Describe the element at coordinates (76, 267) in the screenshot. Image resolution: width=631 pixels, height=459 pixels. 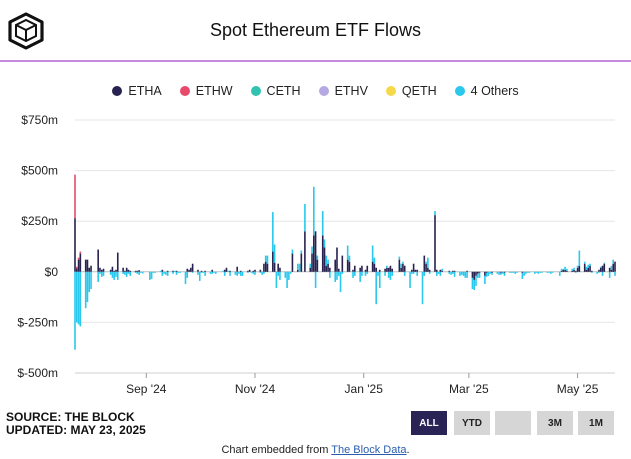
I see `bar-ethw` at that location.